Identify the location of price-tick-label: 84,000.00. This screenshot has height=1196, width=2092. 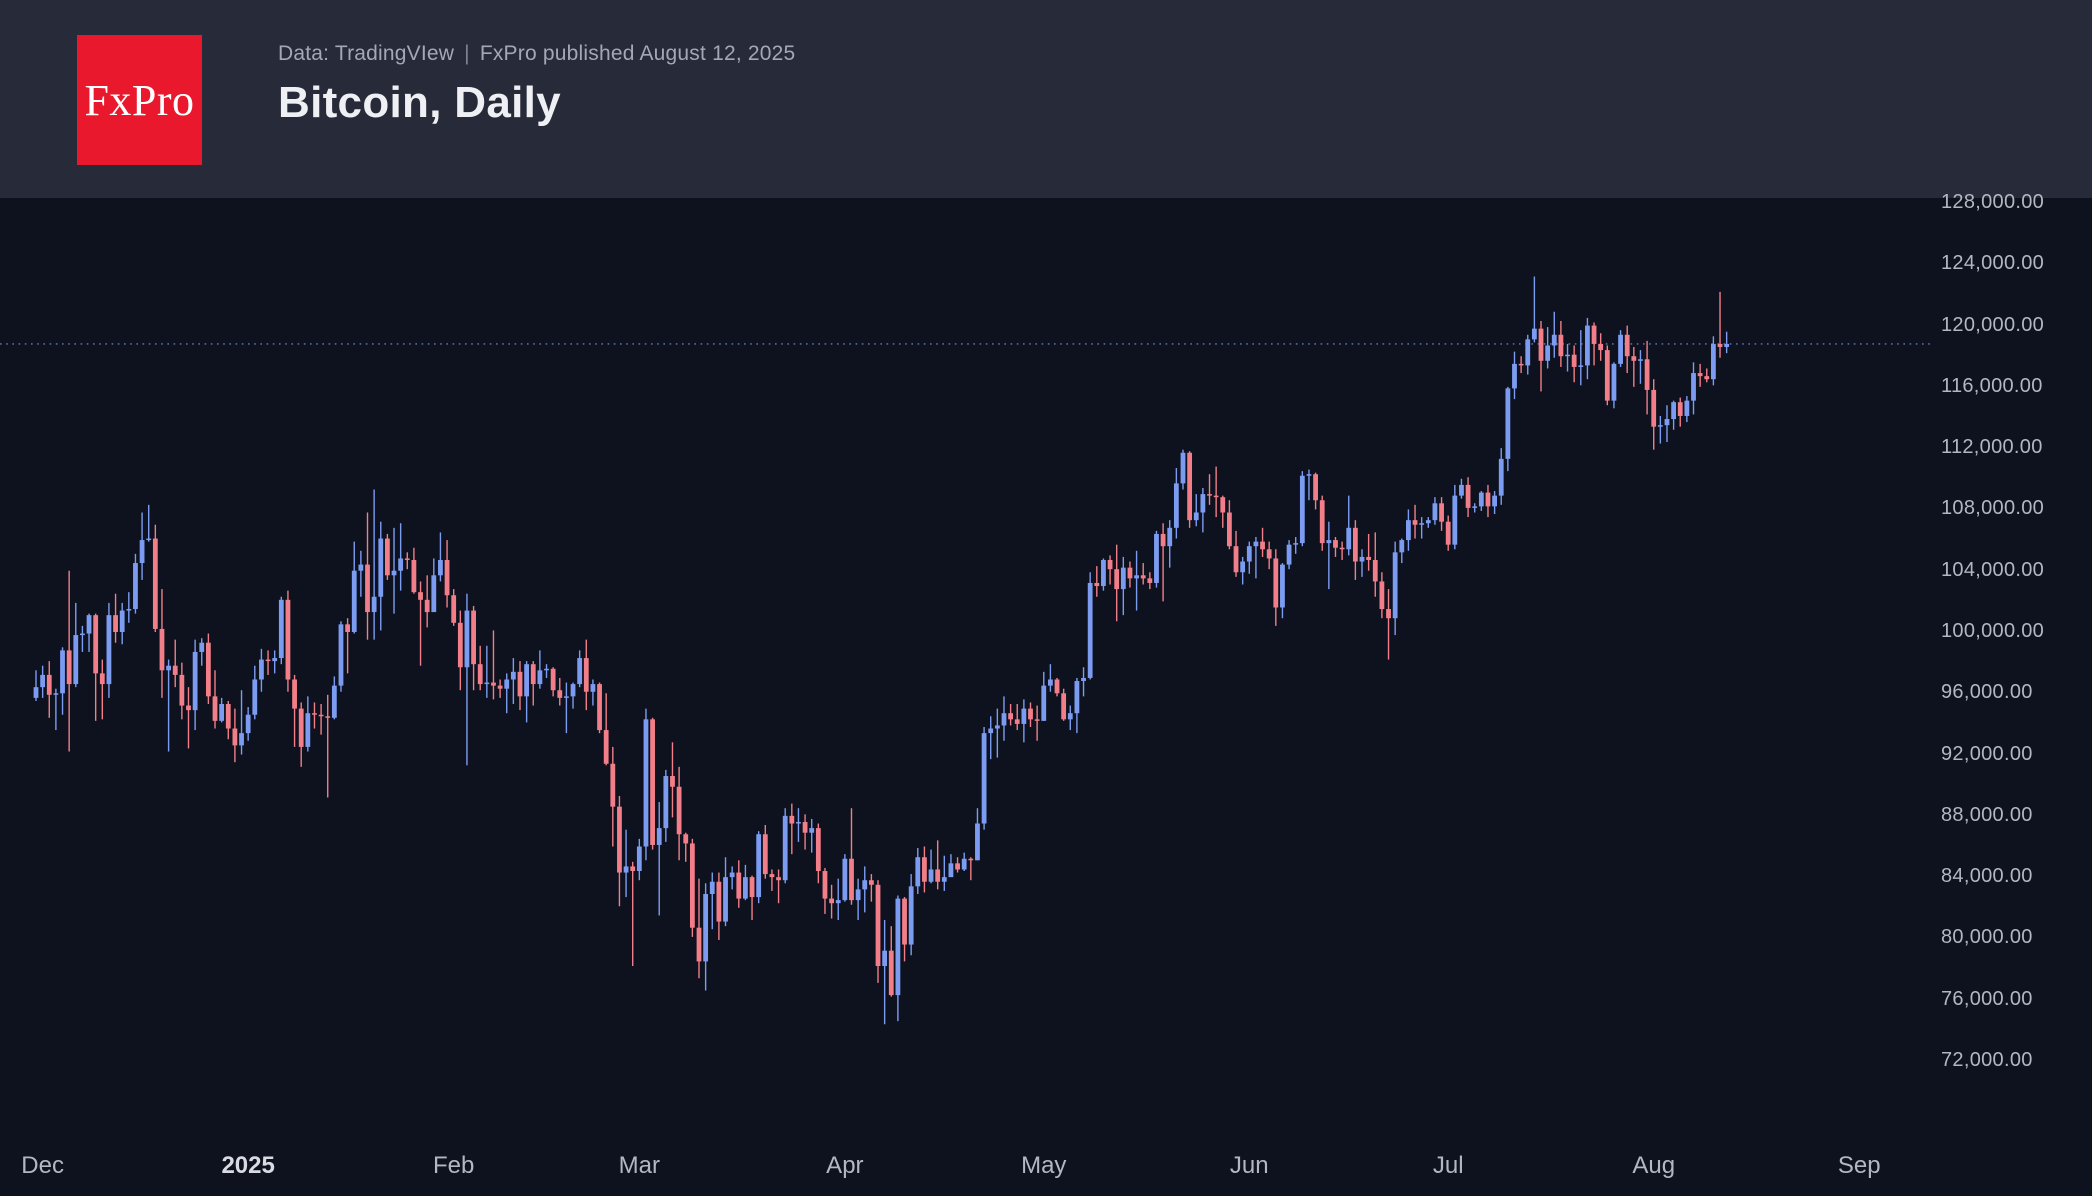
(1987, 876).